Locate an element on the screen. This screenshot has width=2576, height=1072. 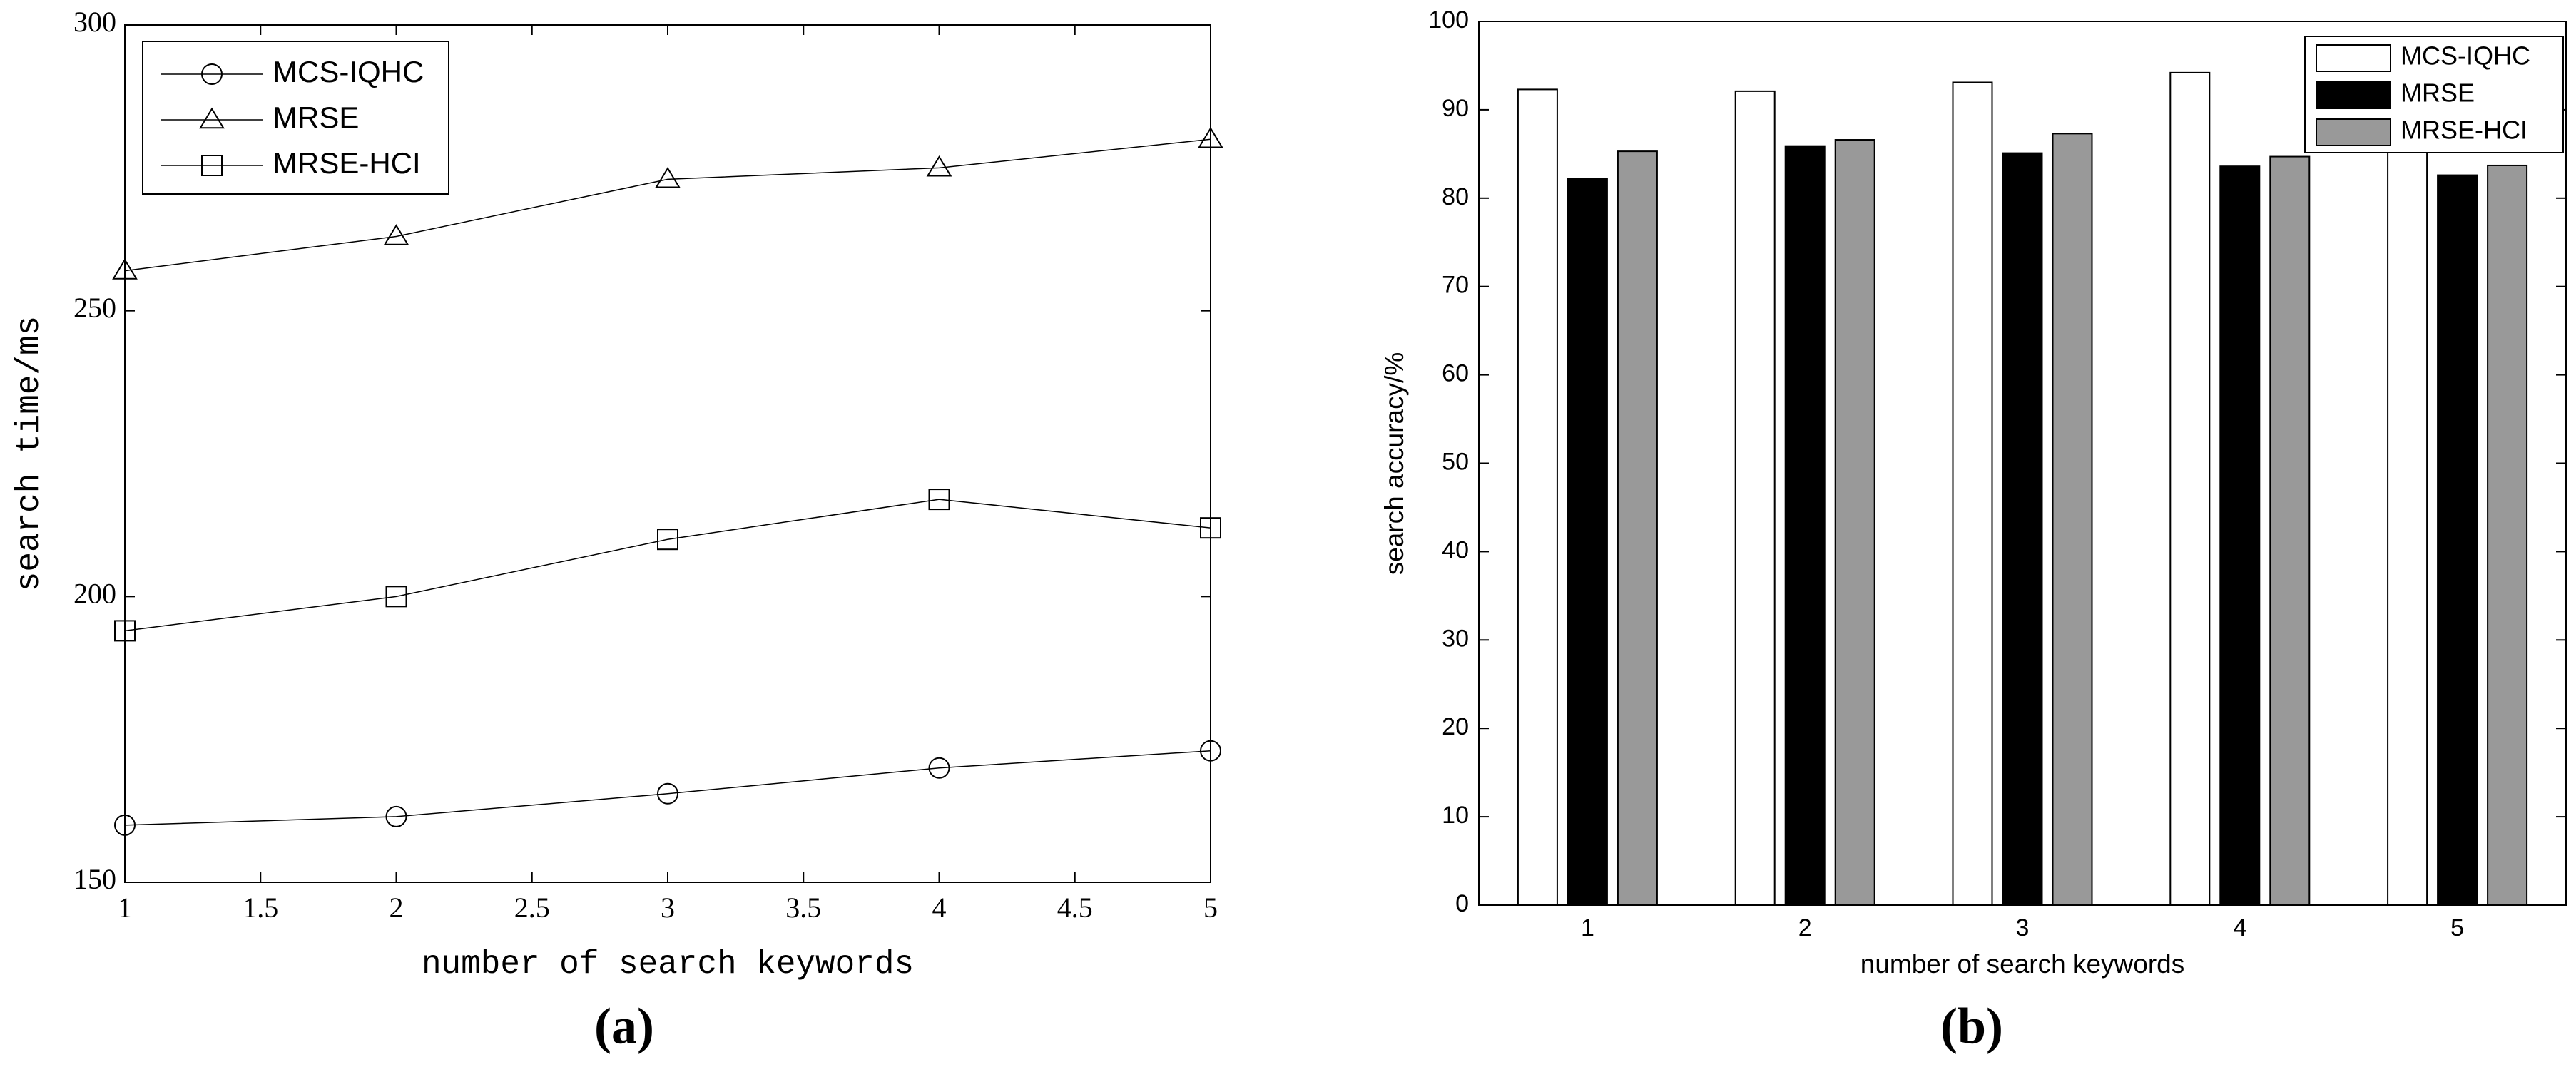
y-tick-label: 0 is located at coordinates (1462, 903).